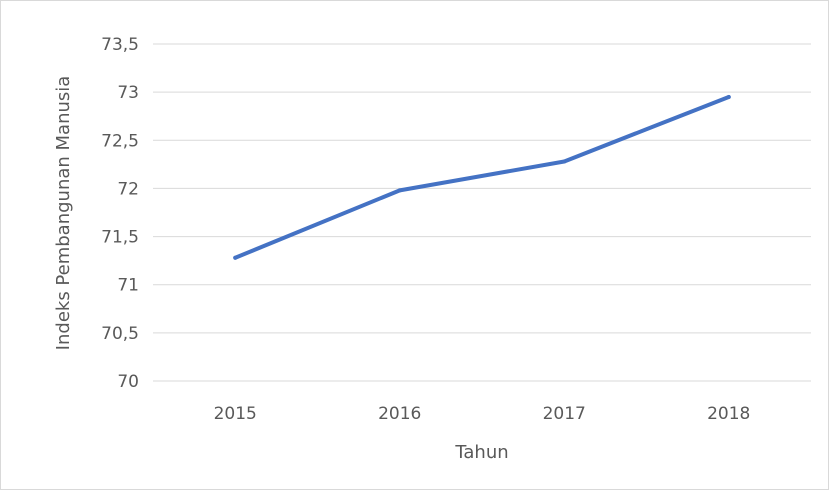  I want to click on y-tick-label: 71,5, so click(120, 238).